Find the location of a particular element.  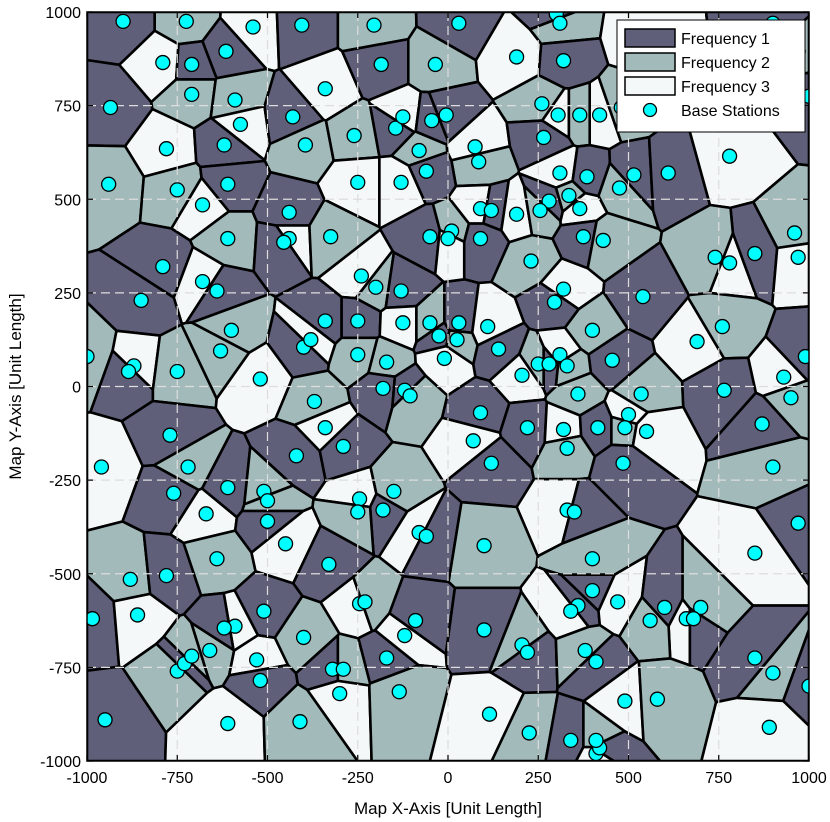

x-tick-label: -1000 is located at coordinates (87, 778).